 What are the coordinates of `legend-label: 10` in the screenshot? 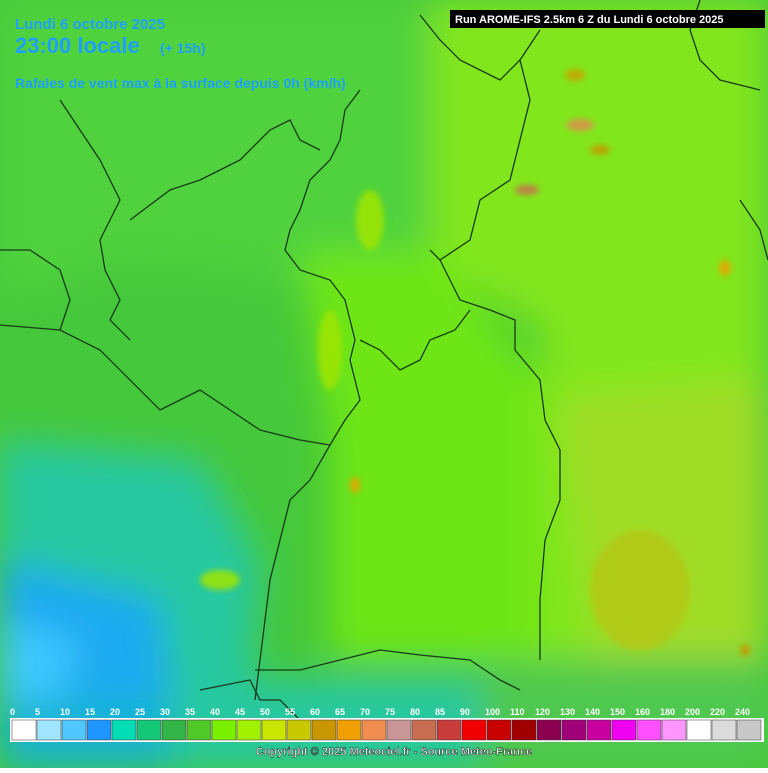 It's located at (65, 712).